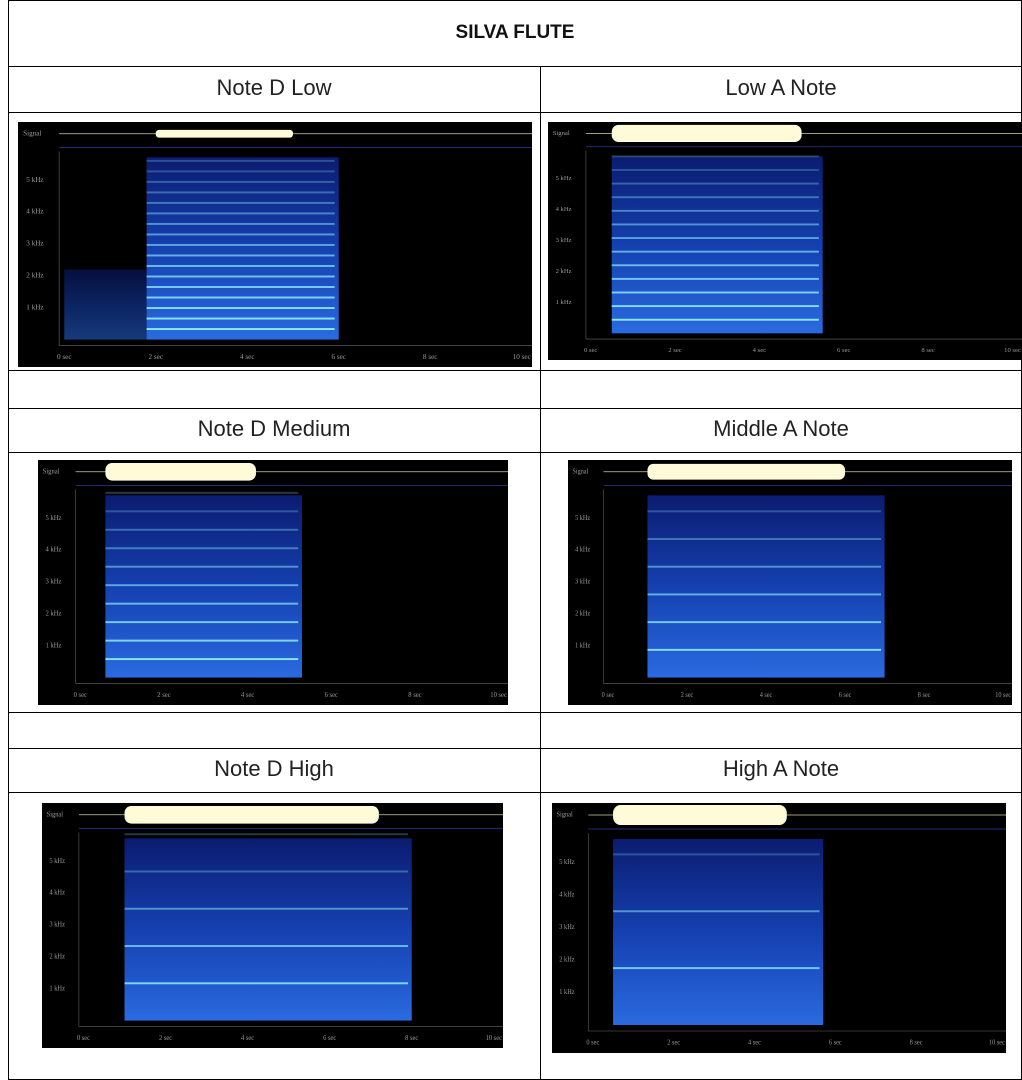 The height and width of the screenshot is (1080, 1022). Describe the element at coordinates (274, 428) in the screenshot. I see `cell-header: Note D Medium` at that location.